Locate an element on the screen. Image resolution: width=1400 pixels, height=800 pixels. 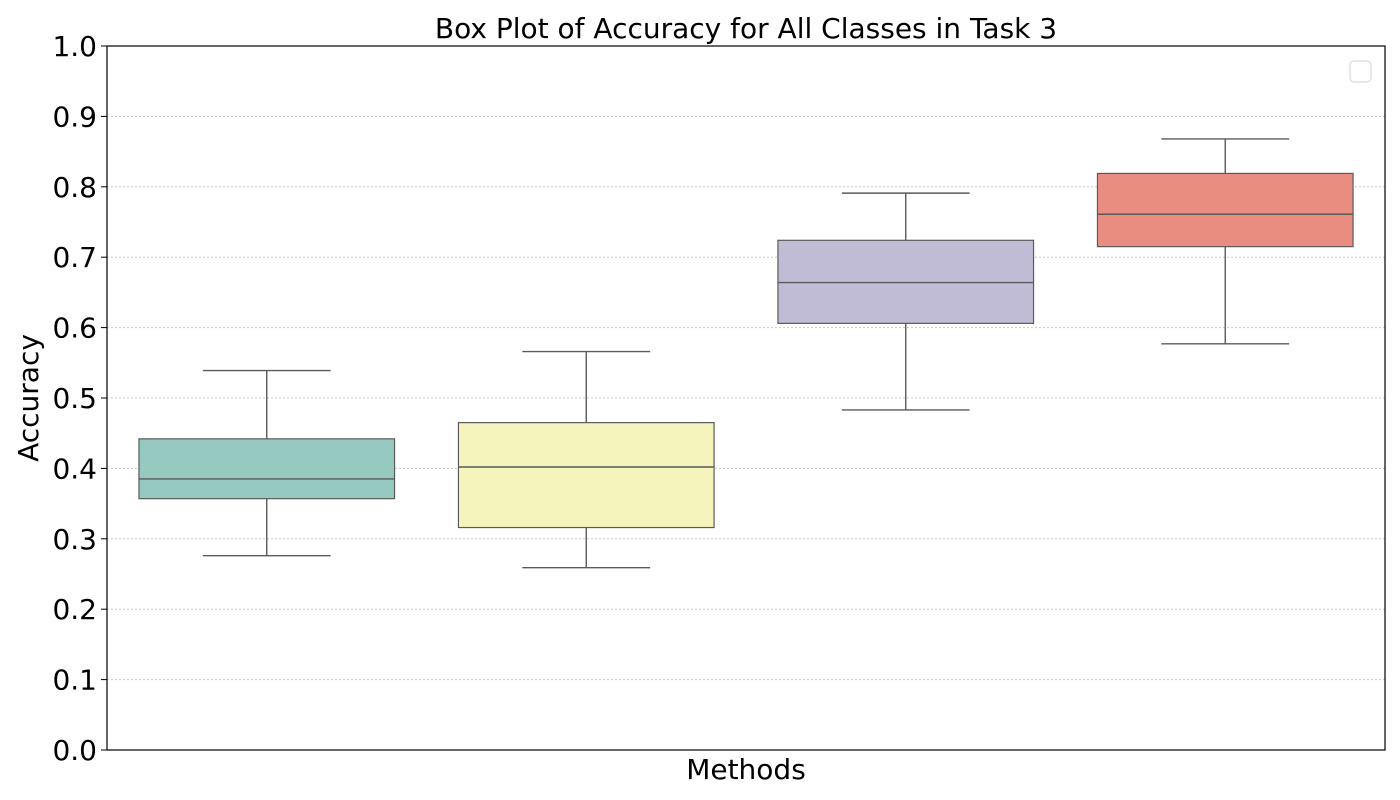
y-tick-label: 1.0 is located at coordinates (74, 46).